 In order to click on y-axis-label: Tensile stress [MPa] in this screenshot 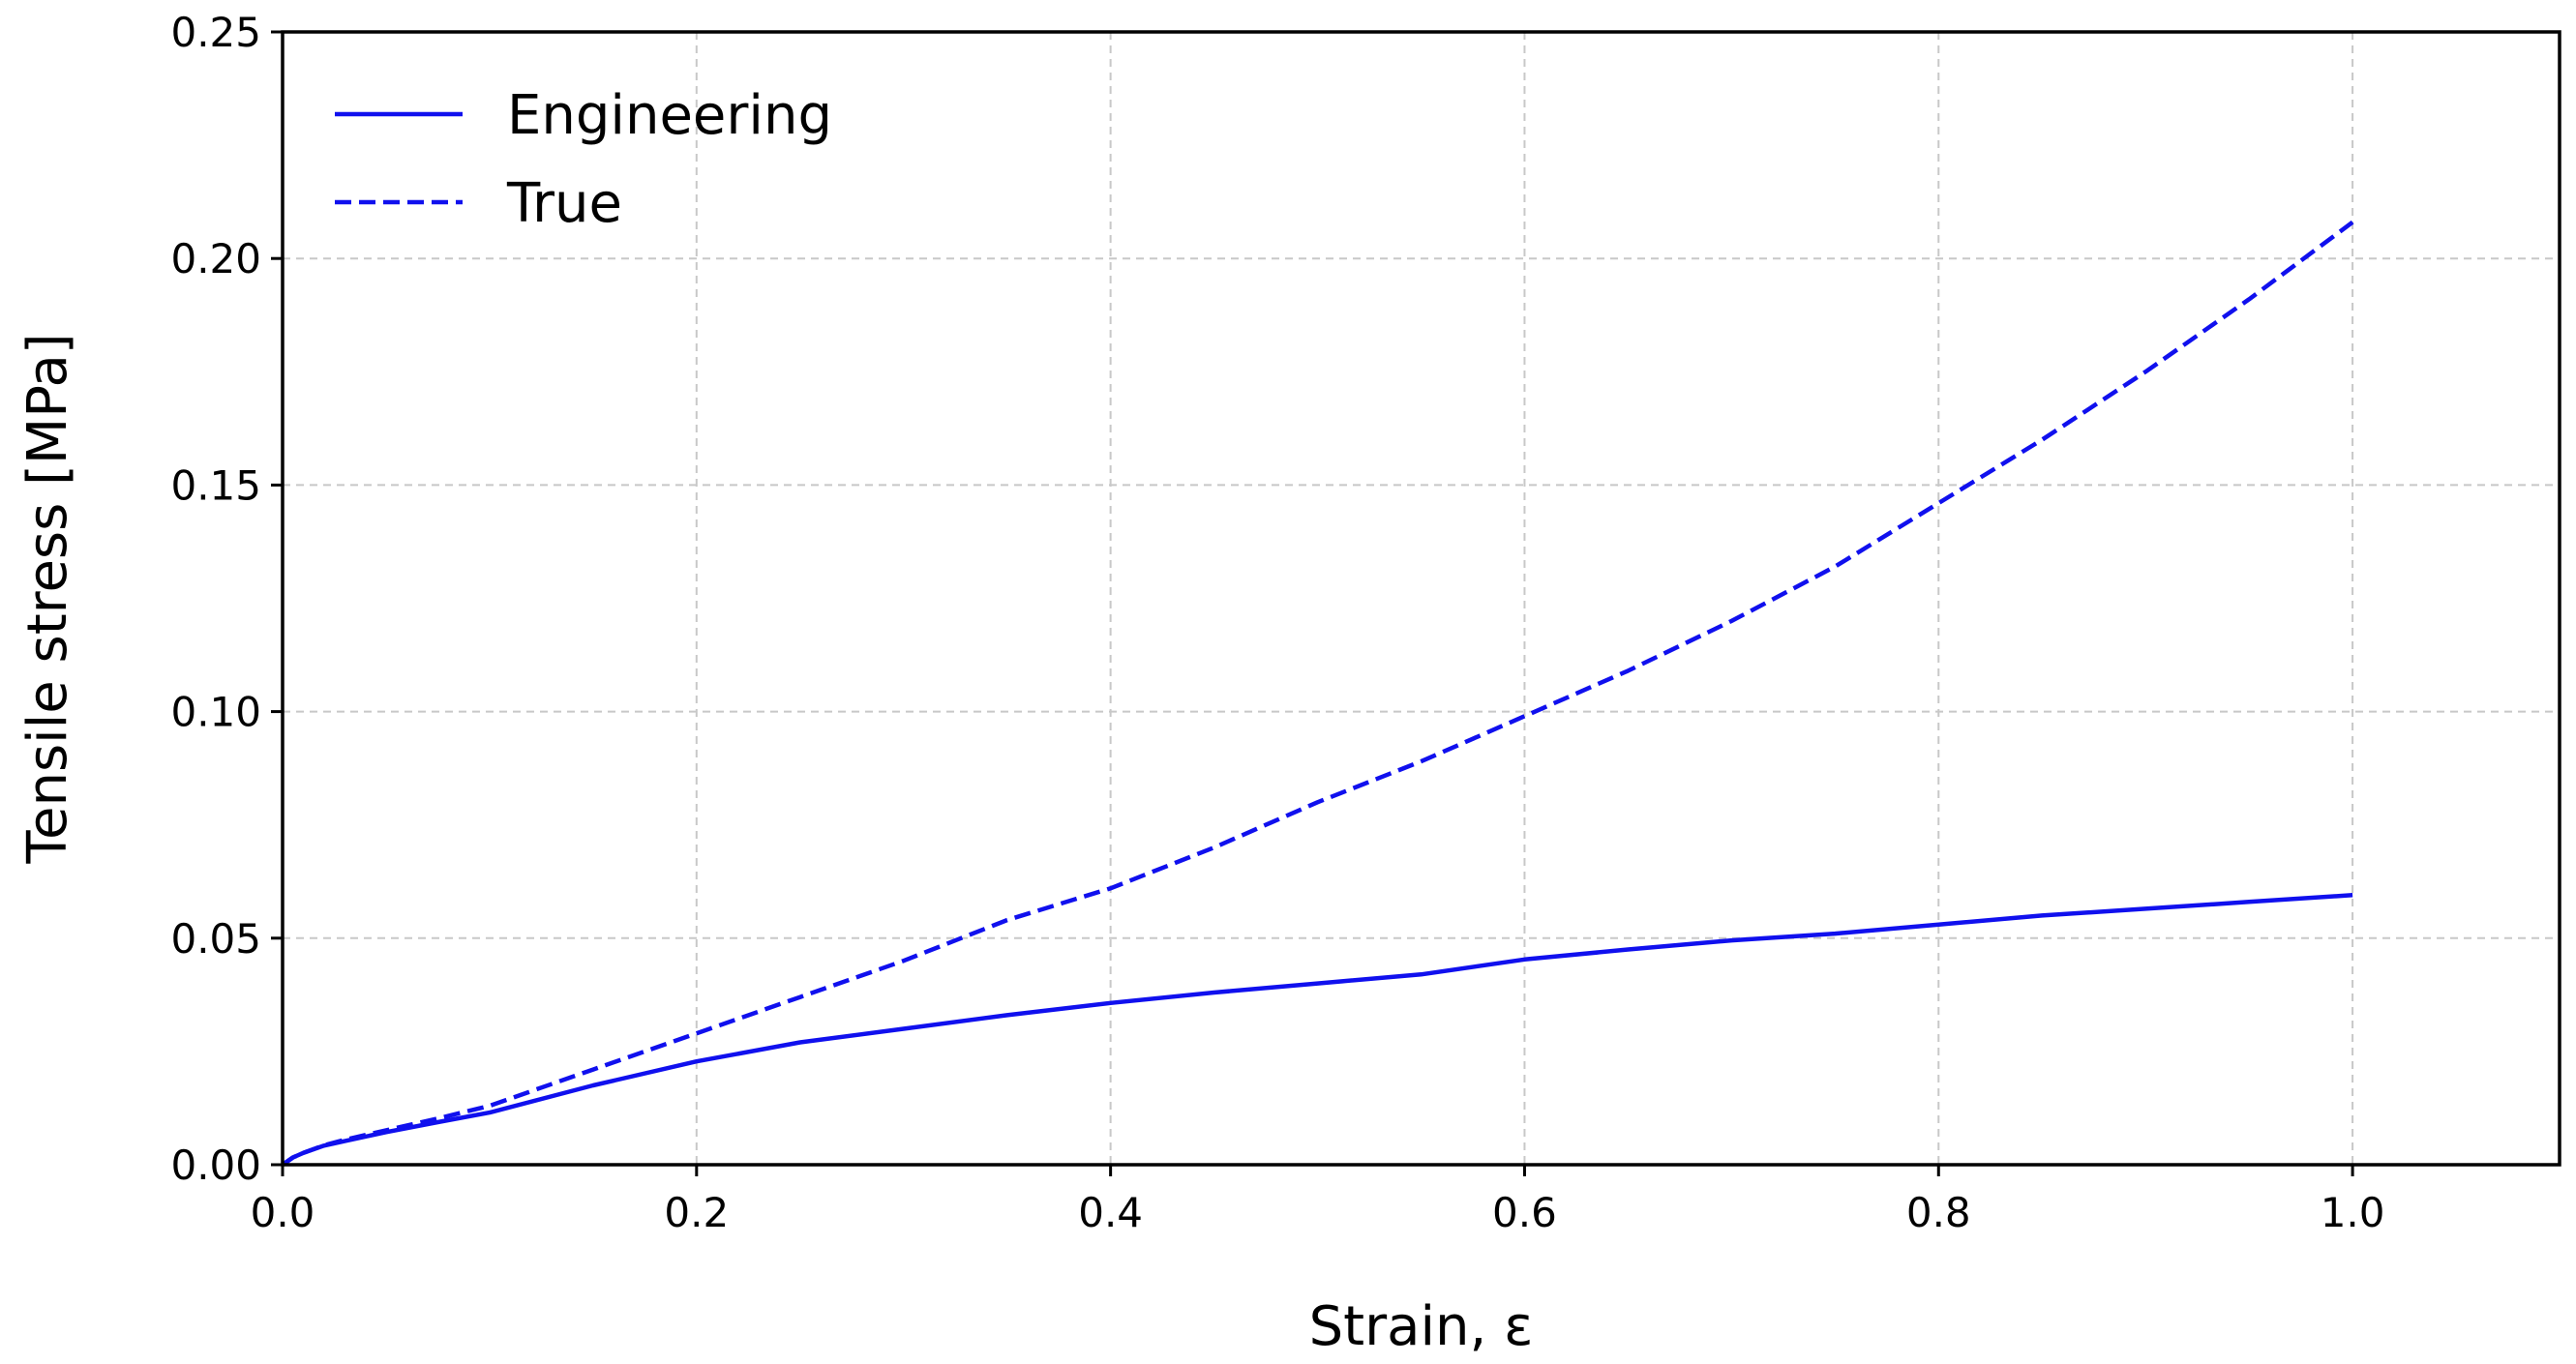, I will do `click(47, 598)`.